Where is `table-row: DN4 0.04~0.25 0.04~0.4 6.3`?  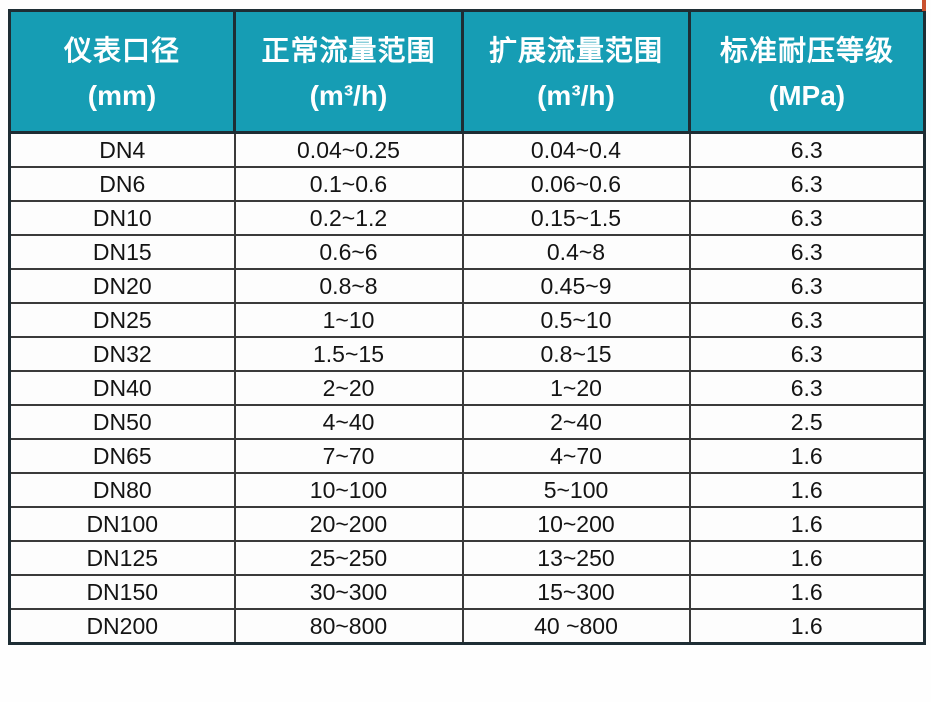 table-row: DN4 0.04~0.25 0.04~0.4 6.3 is located at coordinates (467, 149).